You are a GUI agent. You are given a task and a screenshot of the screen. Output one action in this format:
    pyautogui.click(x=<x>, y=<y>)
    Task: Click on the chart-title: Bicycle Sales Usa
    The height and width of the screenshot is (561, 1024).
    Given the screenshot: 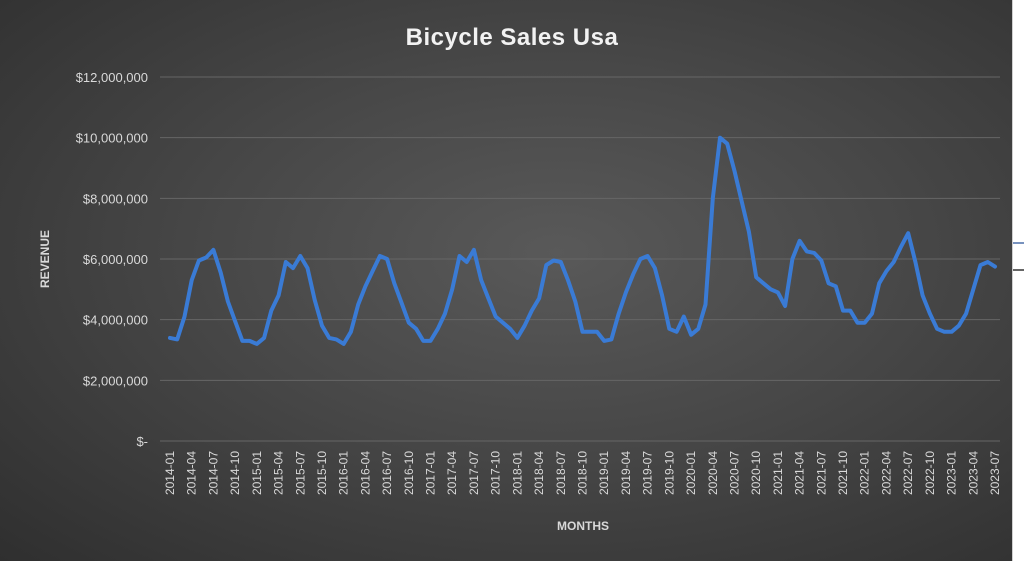 What is the action you would take?
    pyautogui.click(x=512, y=37)
    